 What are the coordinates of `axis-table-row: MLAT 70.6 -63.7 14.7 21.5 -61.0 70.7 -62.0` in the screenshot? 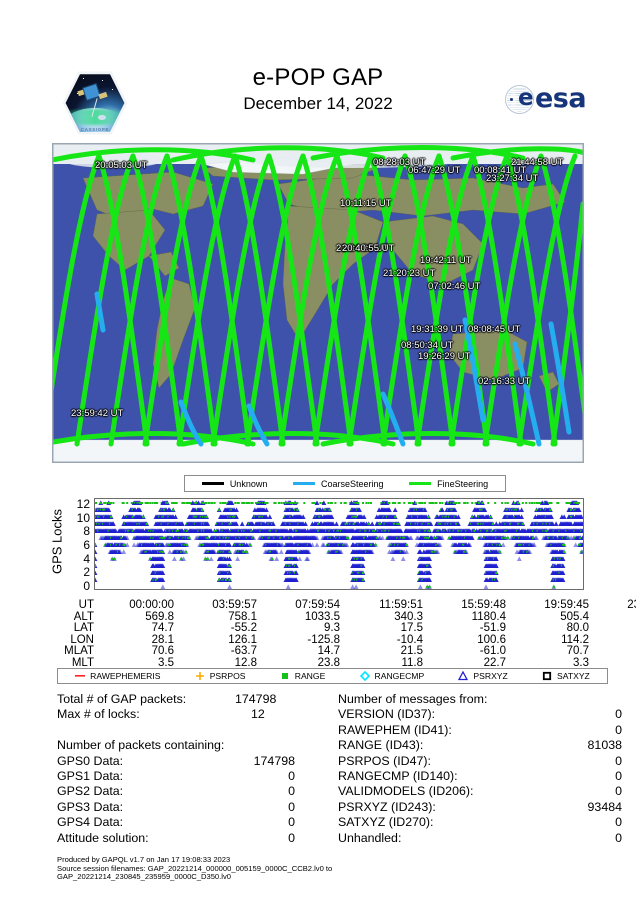 It's located at (344, 652).